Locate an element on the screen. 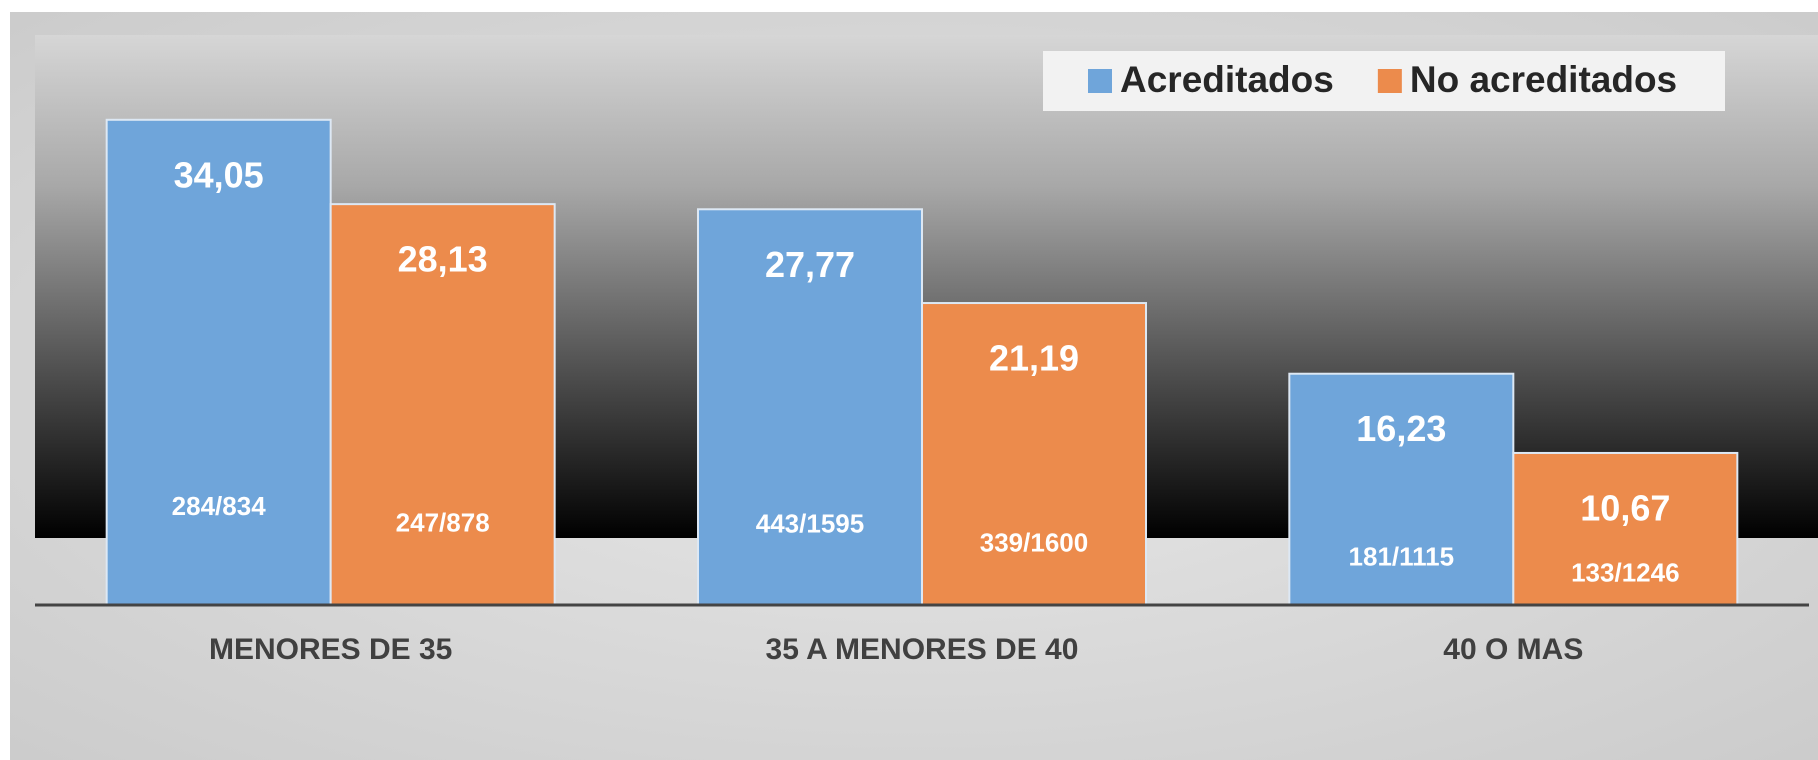 The height and width of the screenshot is (760, 1818). x-tick-label: 40 O MAS is located at coordinates (1513, 649).